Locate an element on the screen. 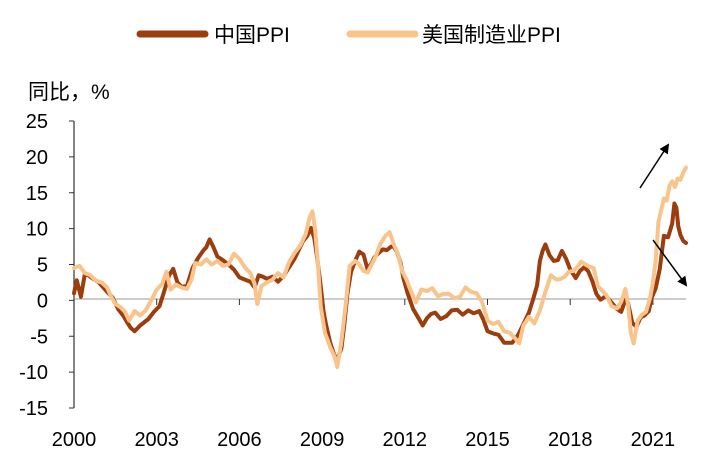  x-tick-label: 2000 is located at coordinates (74, 440).